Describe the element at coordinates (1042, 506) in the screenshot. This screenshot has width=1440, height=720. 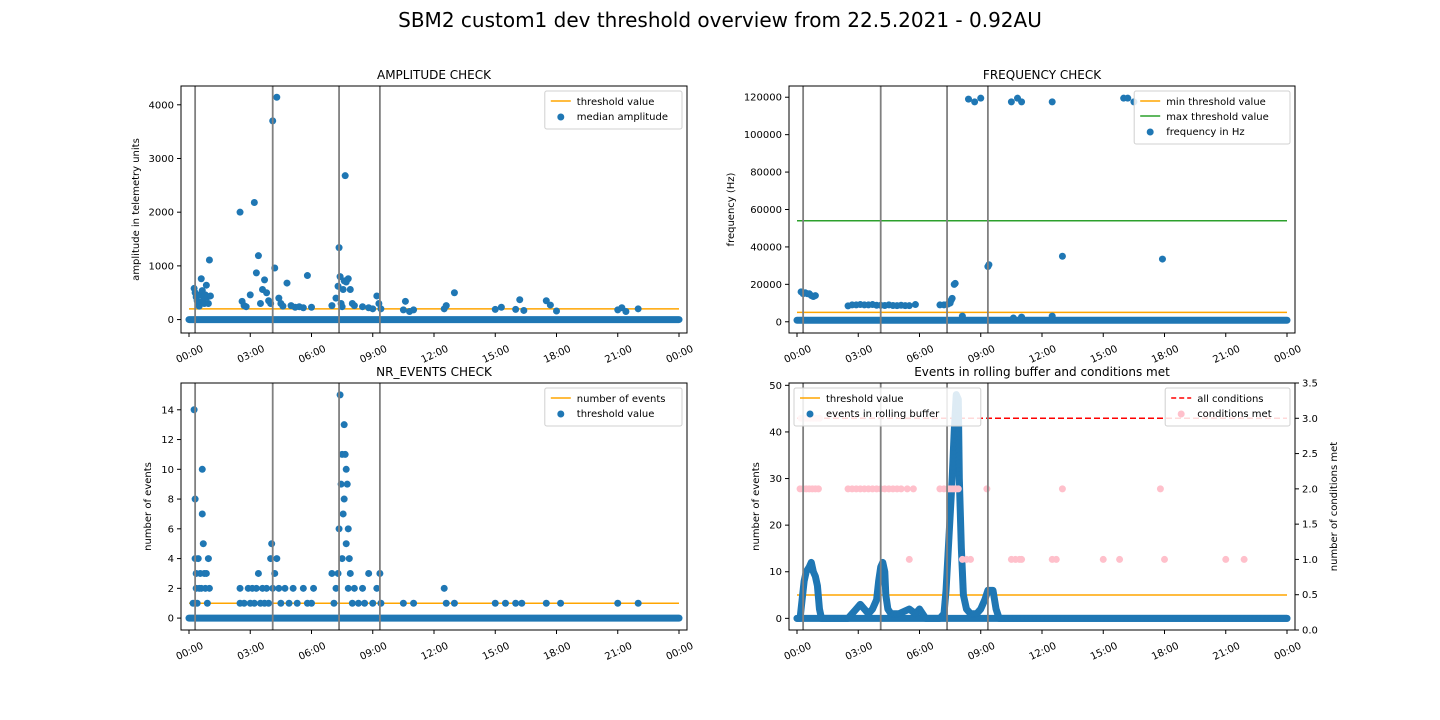
I see `buffer-curve` at that location.